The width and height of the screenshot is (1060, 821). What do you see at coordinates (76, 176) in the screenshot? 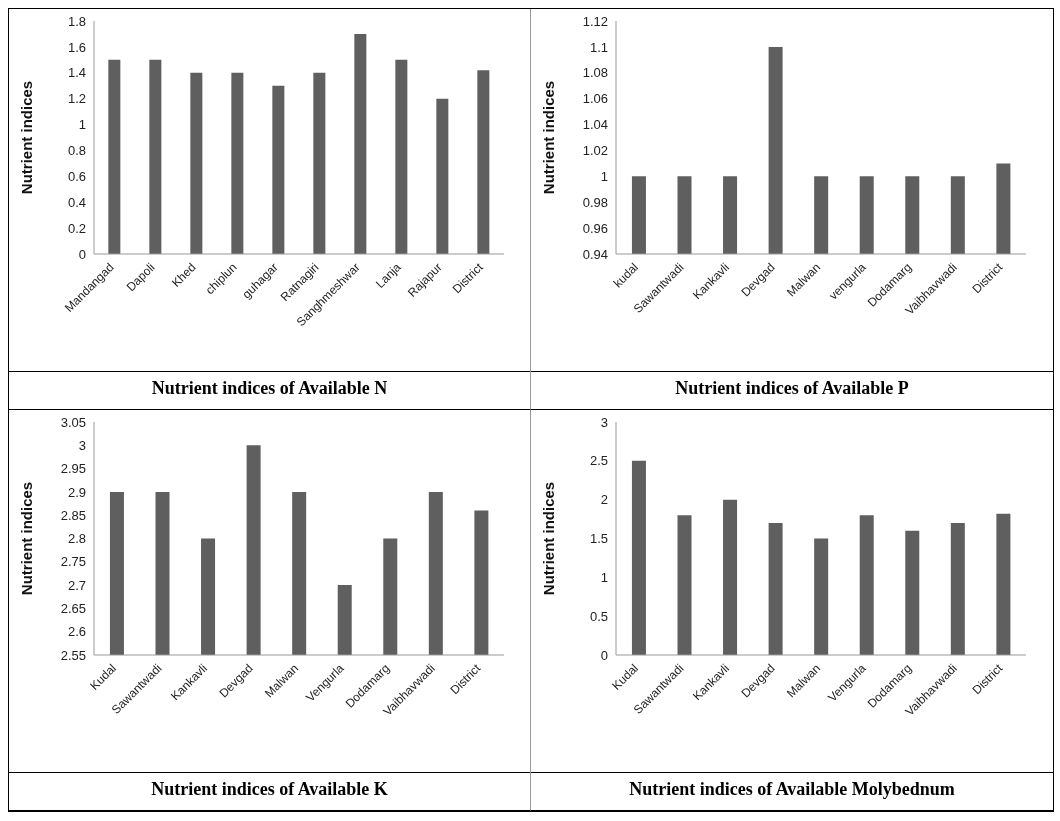
I see `y-tick-label: 0.6` at bounding box center [76, 176].